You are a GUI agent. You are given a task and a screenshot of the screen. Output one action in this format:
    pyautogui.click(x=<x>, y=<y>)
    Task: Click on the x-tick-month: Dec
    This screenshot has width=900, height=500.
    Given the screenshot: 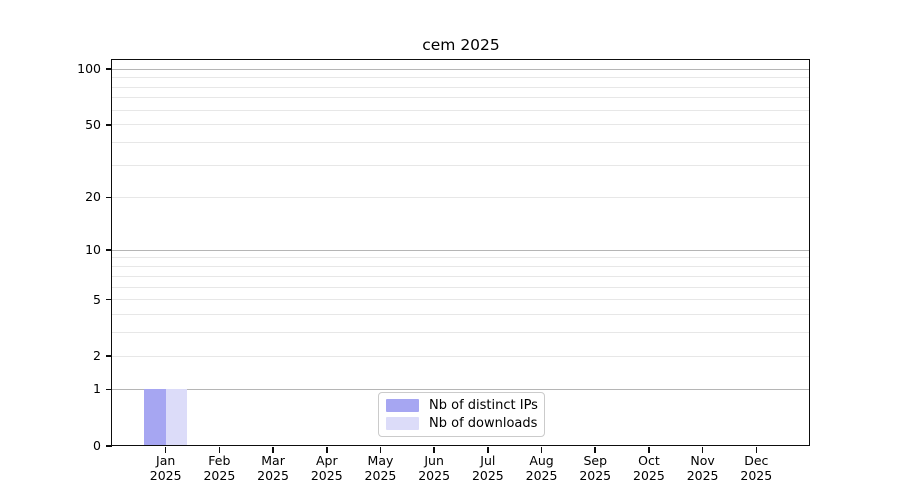 What is the action you would take?
    pyautogui.click(x=756, y=460)
    